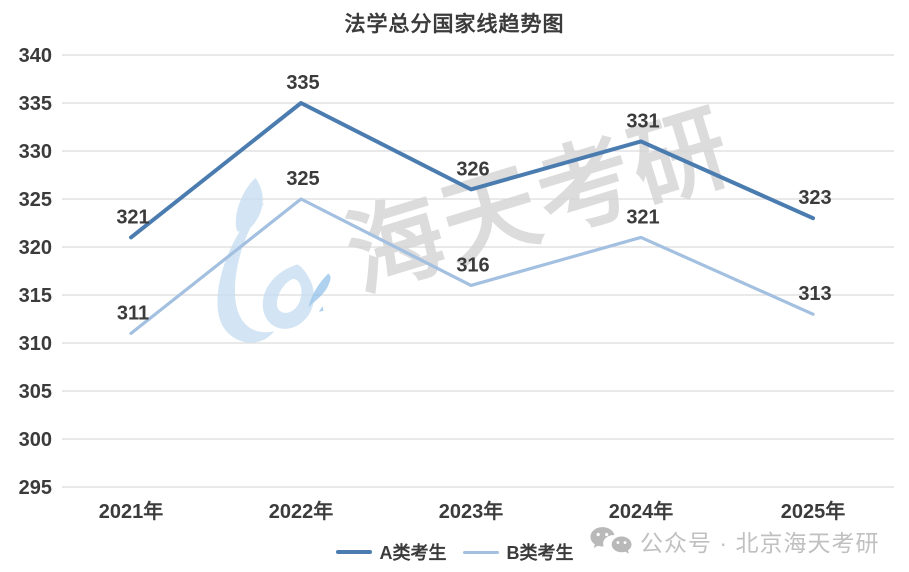 The image size is (909, 572). I want to click on brush-logo-icon, so click(274, 260).